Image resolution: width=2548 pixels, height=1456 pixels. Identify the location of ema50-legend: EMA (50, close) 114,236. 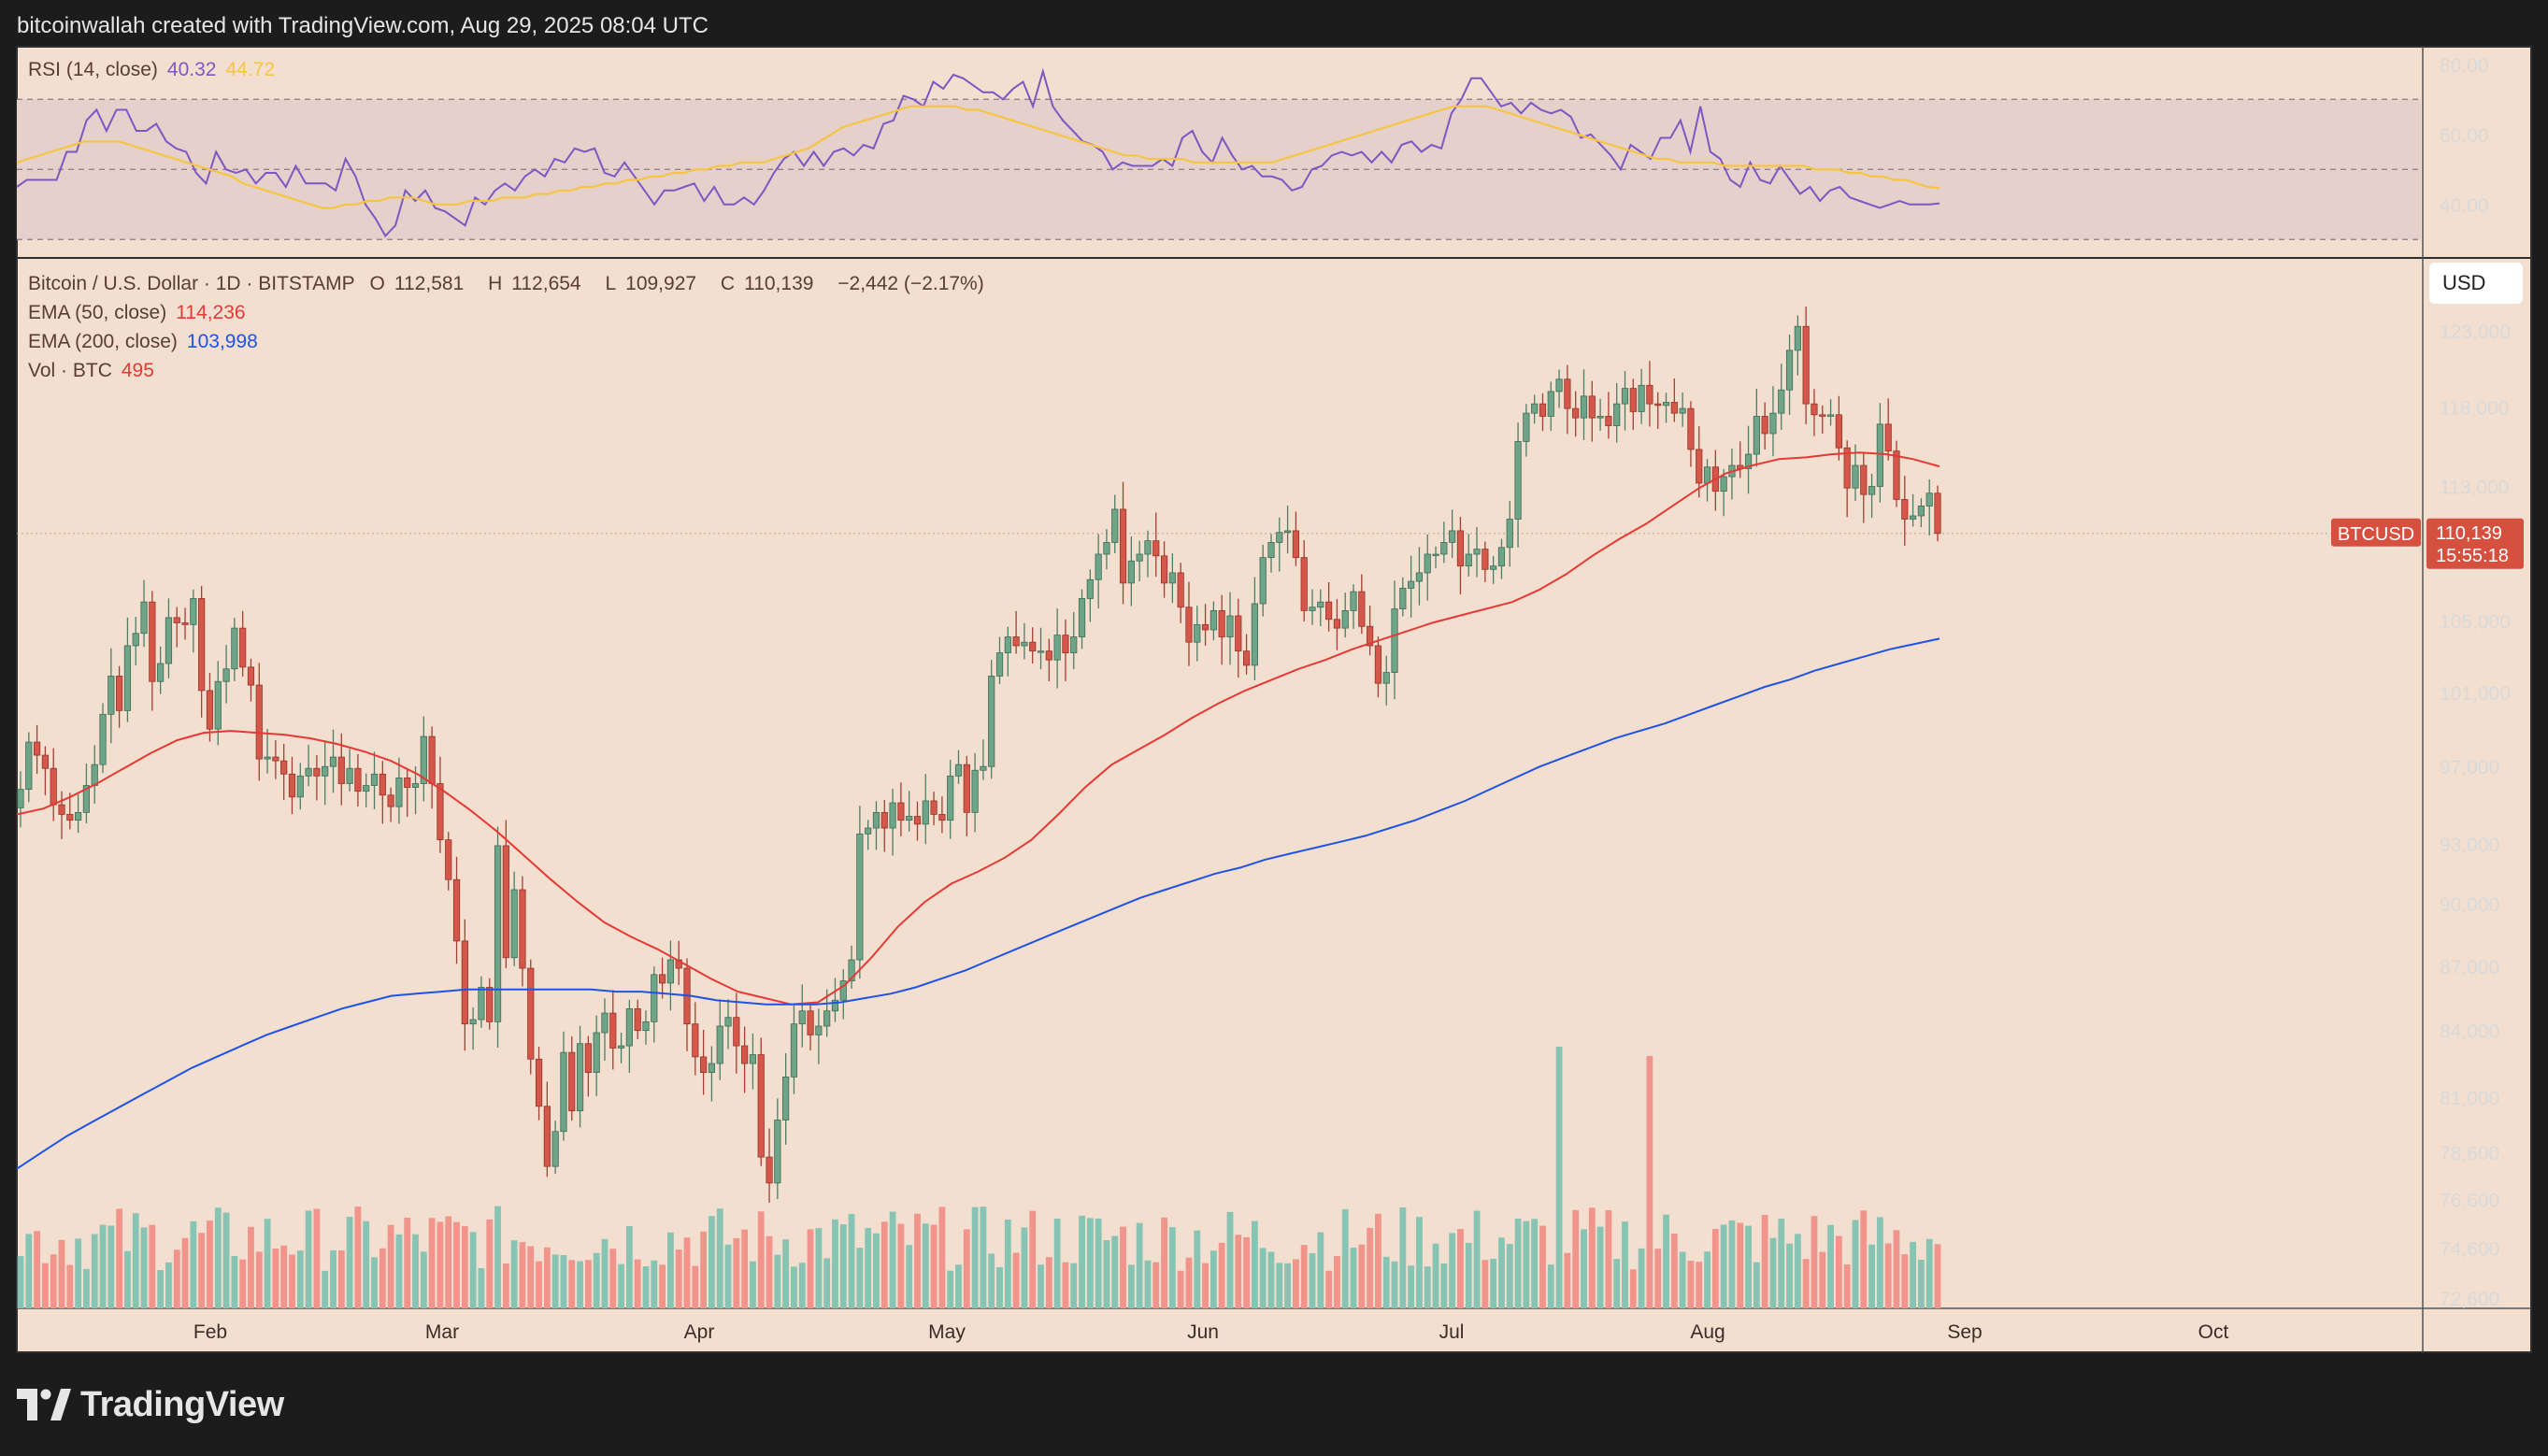
(141, 313).